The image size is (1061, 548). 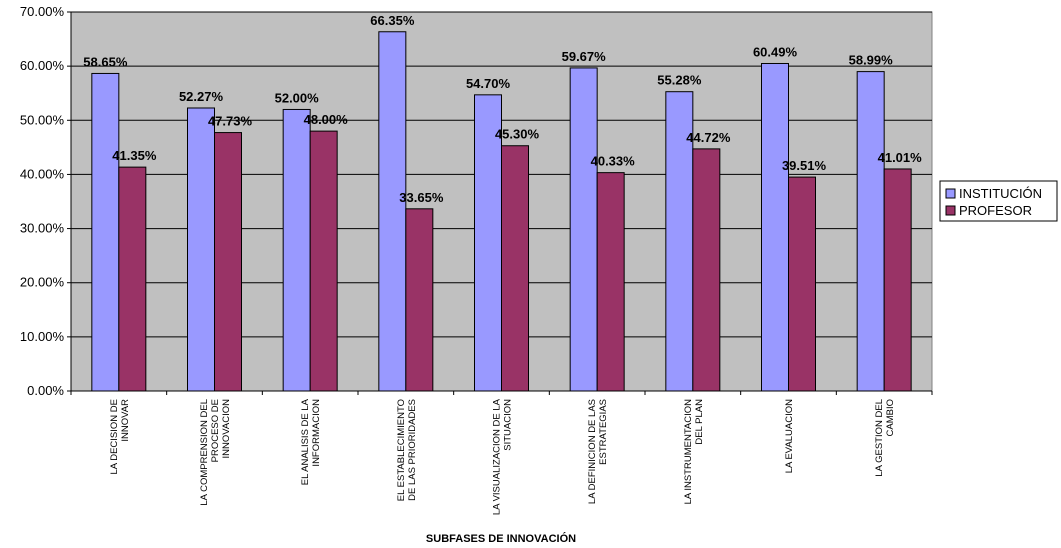 What do you see at coordinates (326, 119) in the screenshot?
I see `data-label-profesor: 48.00%` at bounding box center [326, 119].